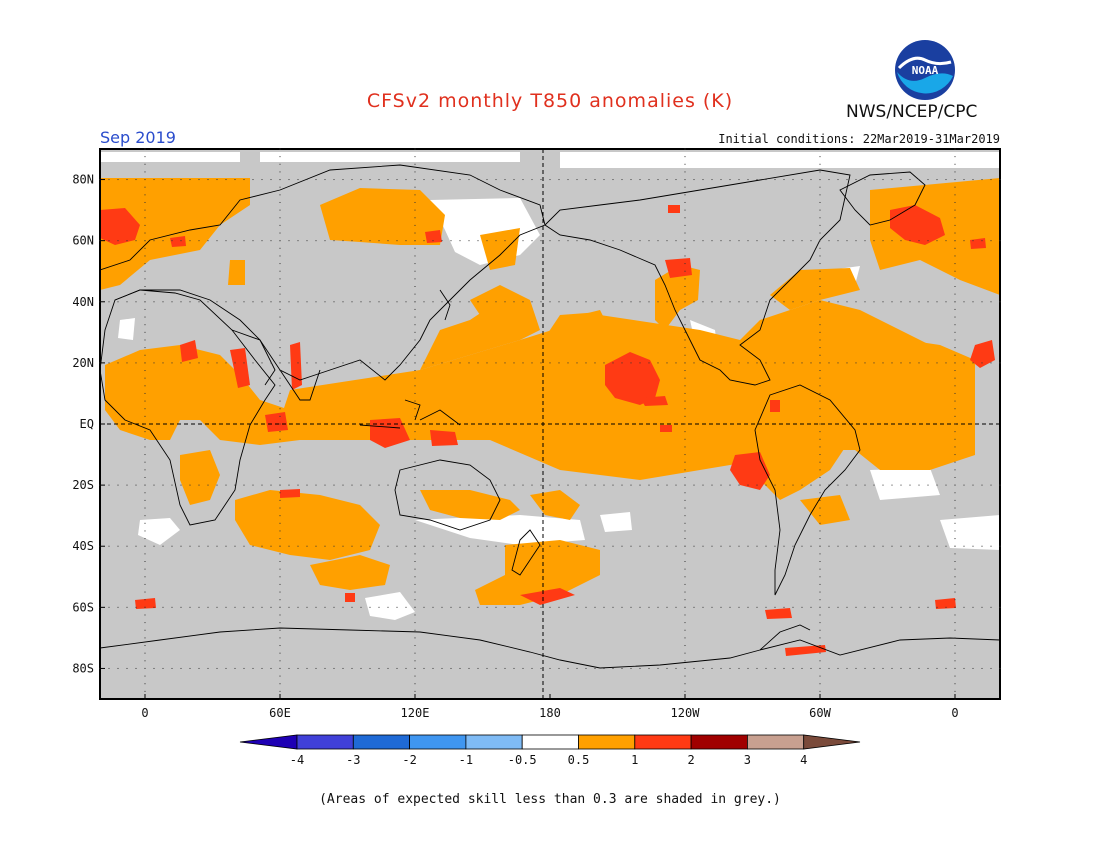  Describe the element at coordinates (832, 742) in the screenshot. I see `legend-arrow-right` at that location.